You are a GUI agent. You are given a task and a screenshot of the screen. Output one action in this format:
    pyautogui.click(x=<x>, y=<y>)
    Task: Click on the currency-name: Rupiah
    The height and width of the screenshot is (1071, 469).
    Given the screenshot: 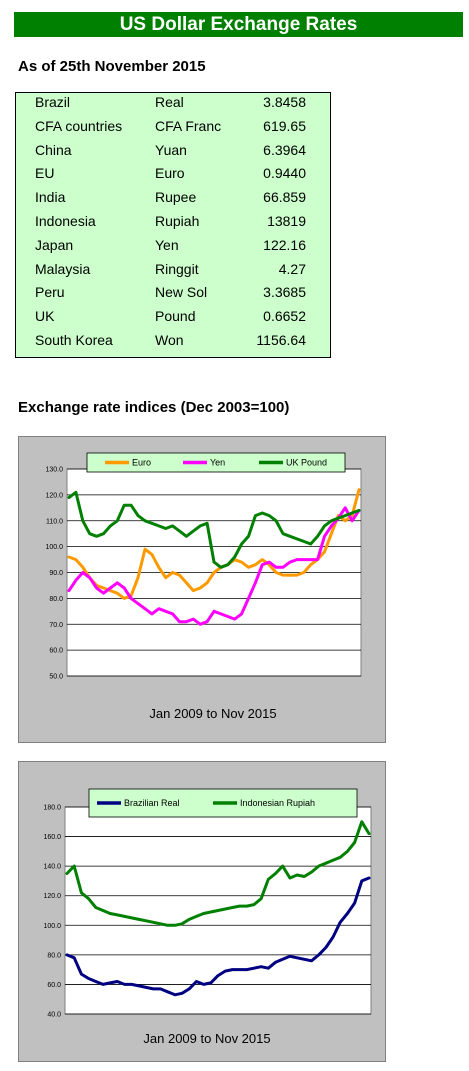 What is the action you would take?
    pyautogui.click(x=177, y=221)
    